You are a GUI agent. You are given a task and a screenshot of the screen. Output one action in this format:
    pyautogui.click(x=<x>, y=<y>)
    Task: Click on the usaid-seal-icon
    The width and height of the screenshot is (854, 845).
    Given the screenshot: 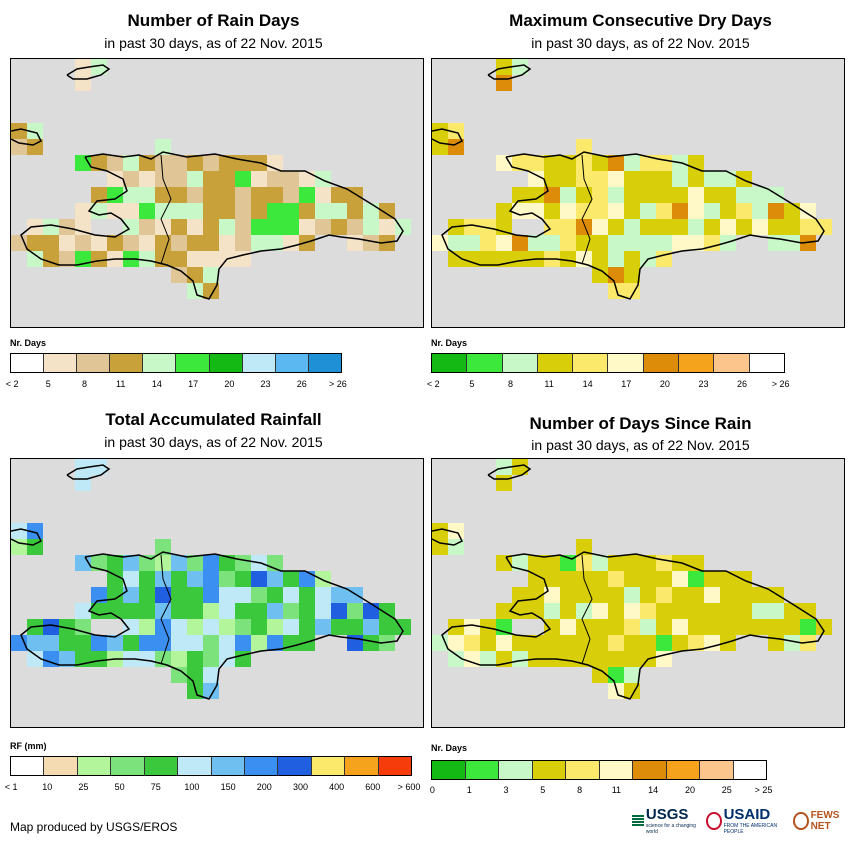 What is the action you would take?
    pyautogui.click(x=713, y=820)
    